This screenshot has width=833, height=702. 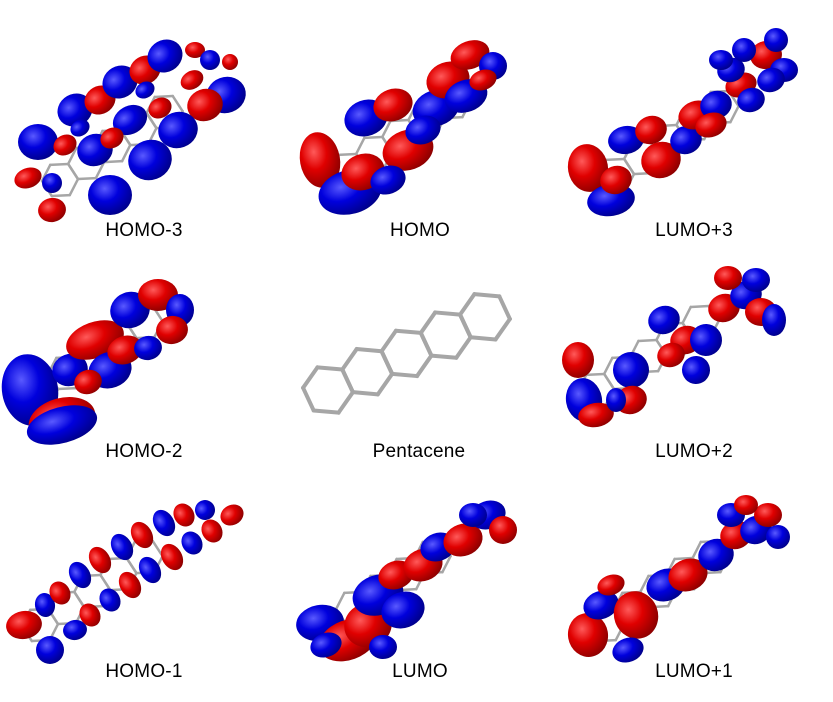 What do you see at coordinates (144, 451) in the screenshot?
I see `label-homo-2: HOMO-2` at bounding box center [144, 451].